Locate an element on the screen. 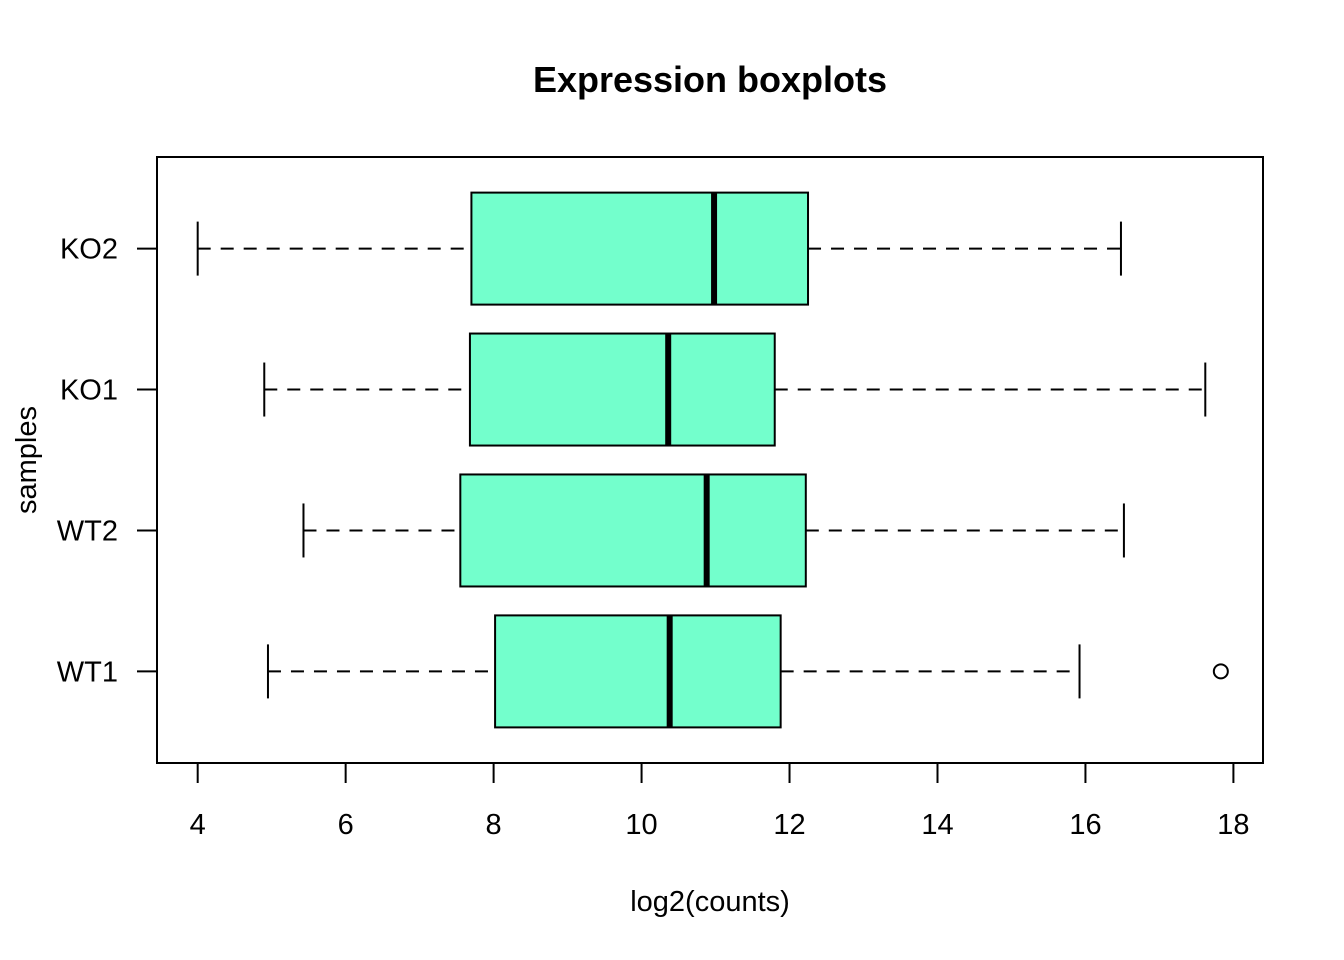  y-tick-label: WT1 is located at coordinates (87, 672).